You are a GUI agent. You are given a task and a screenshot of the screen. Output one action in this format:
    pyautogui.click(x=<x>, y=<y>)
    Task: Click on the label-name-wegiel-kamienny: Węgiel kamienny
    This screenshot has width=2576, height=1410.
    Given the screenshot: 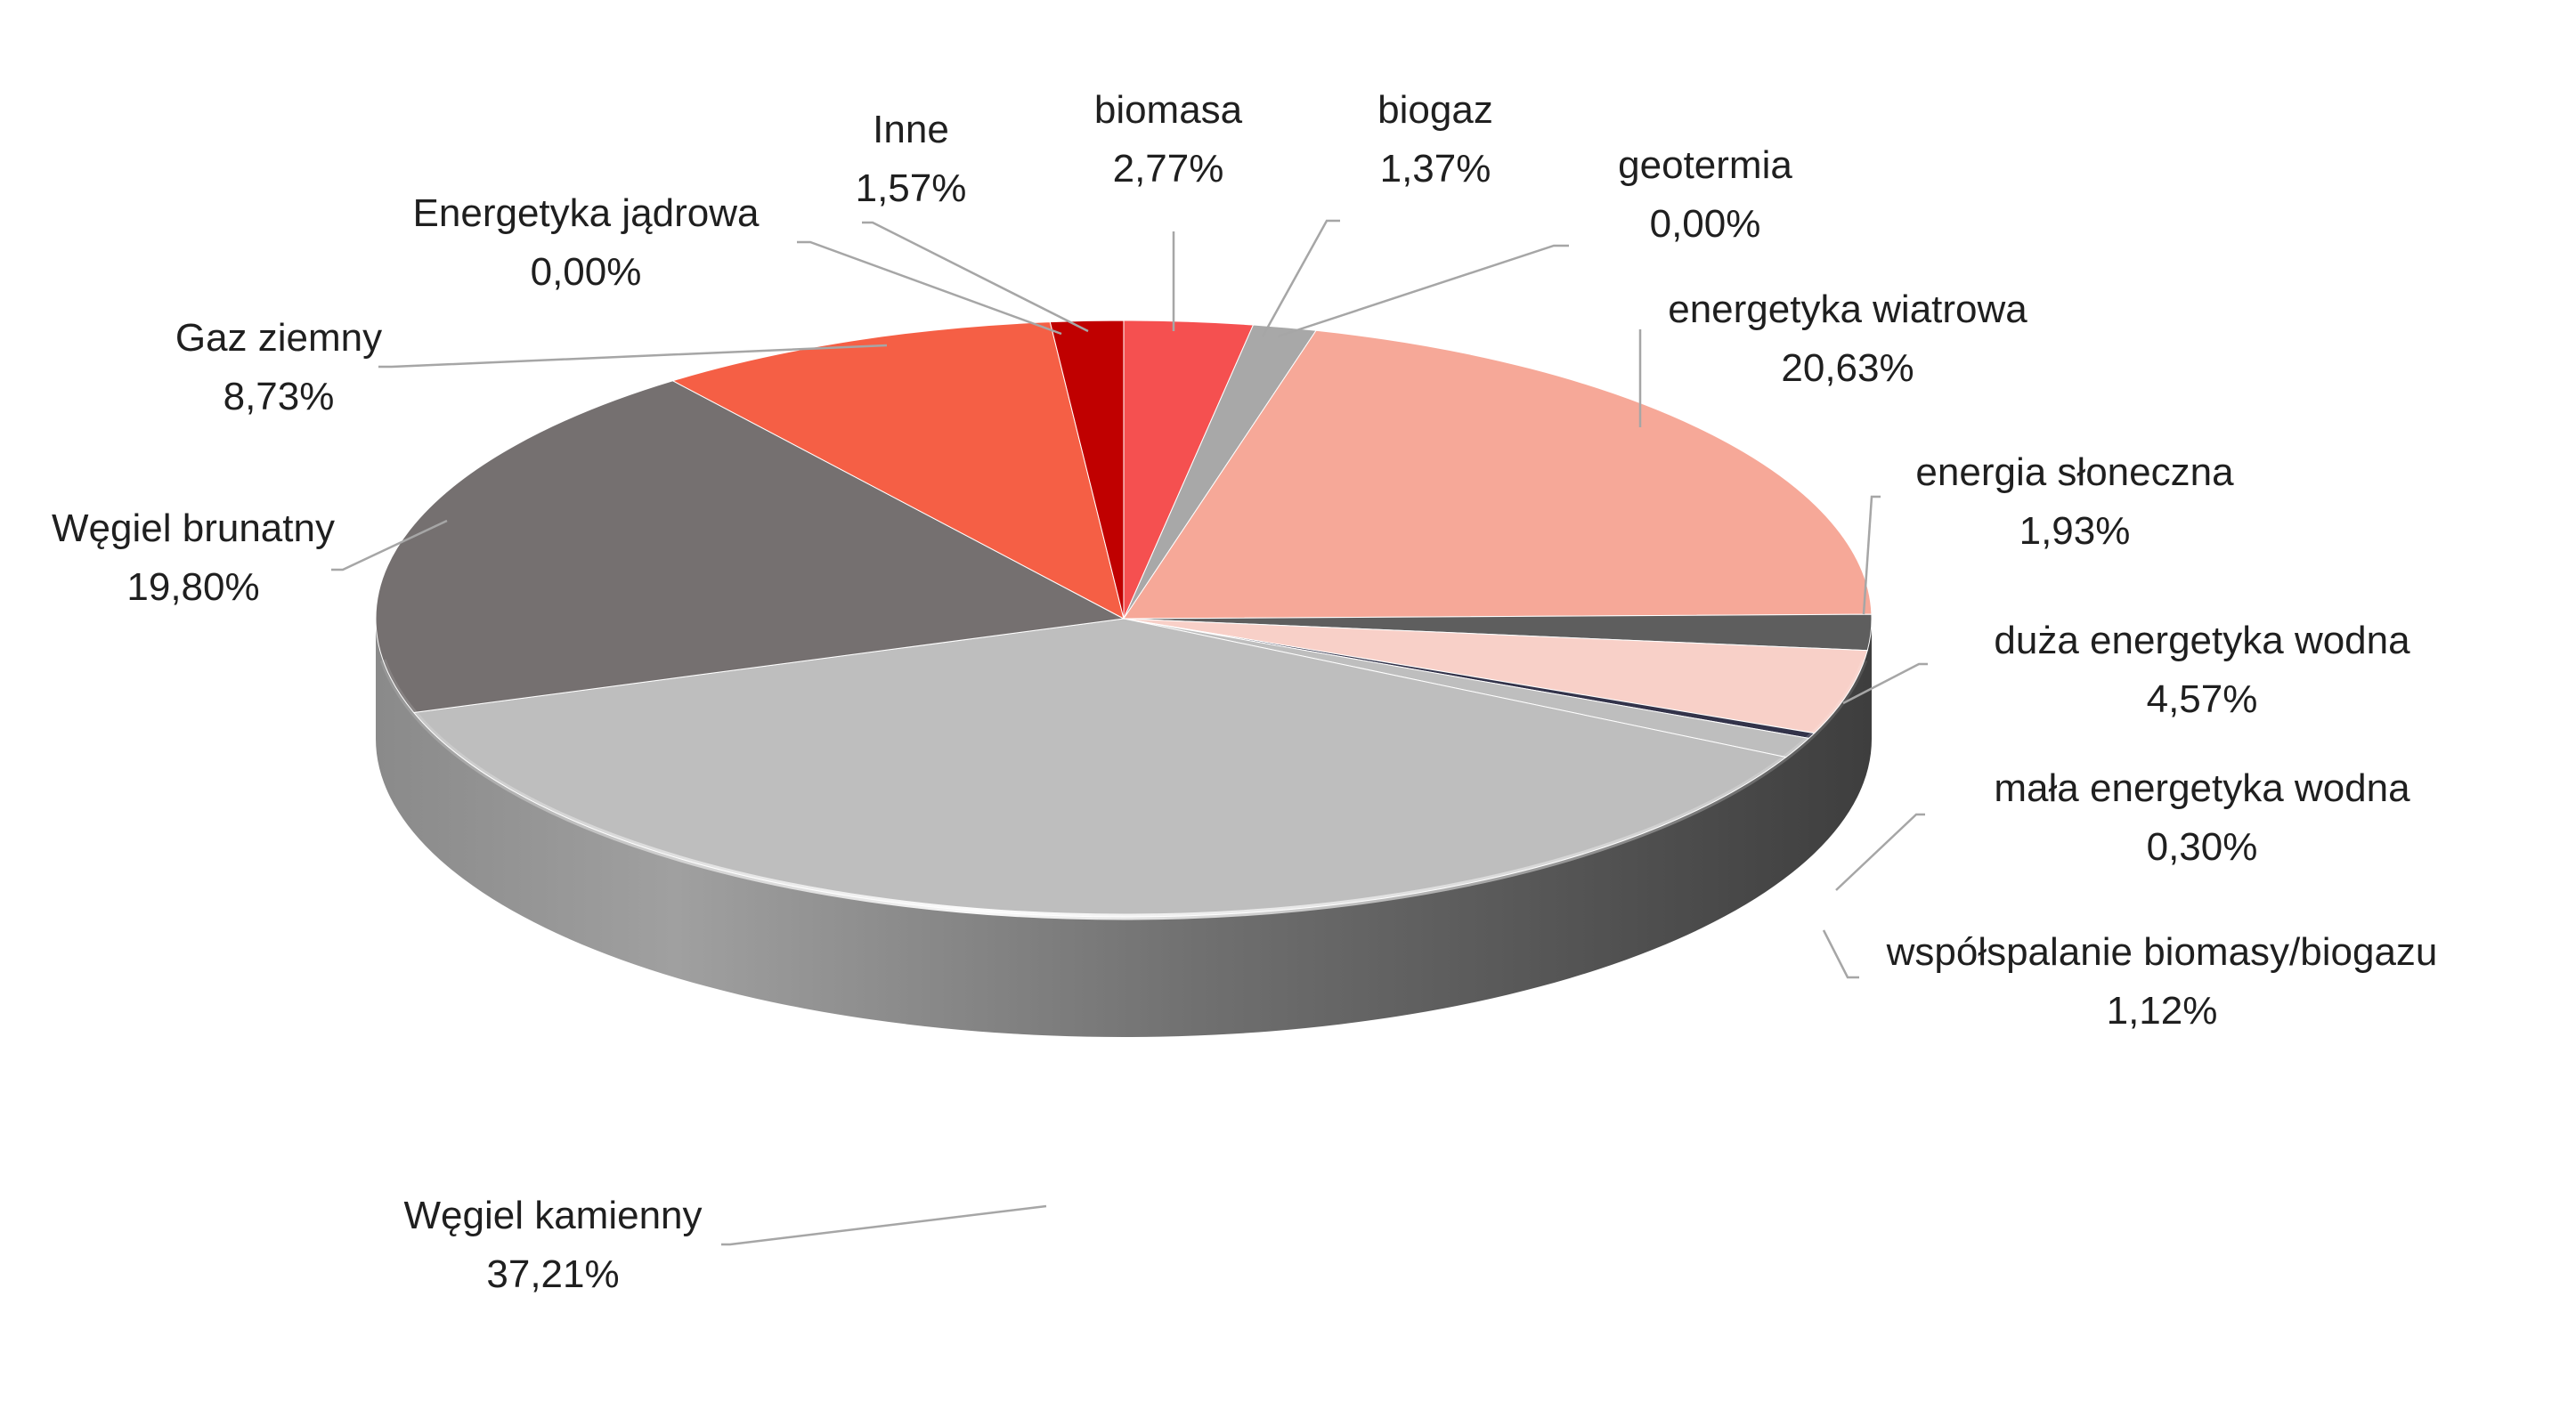 What is the action you would take?
    pyautogui.click(x=552, y=1215)
    